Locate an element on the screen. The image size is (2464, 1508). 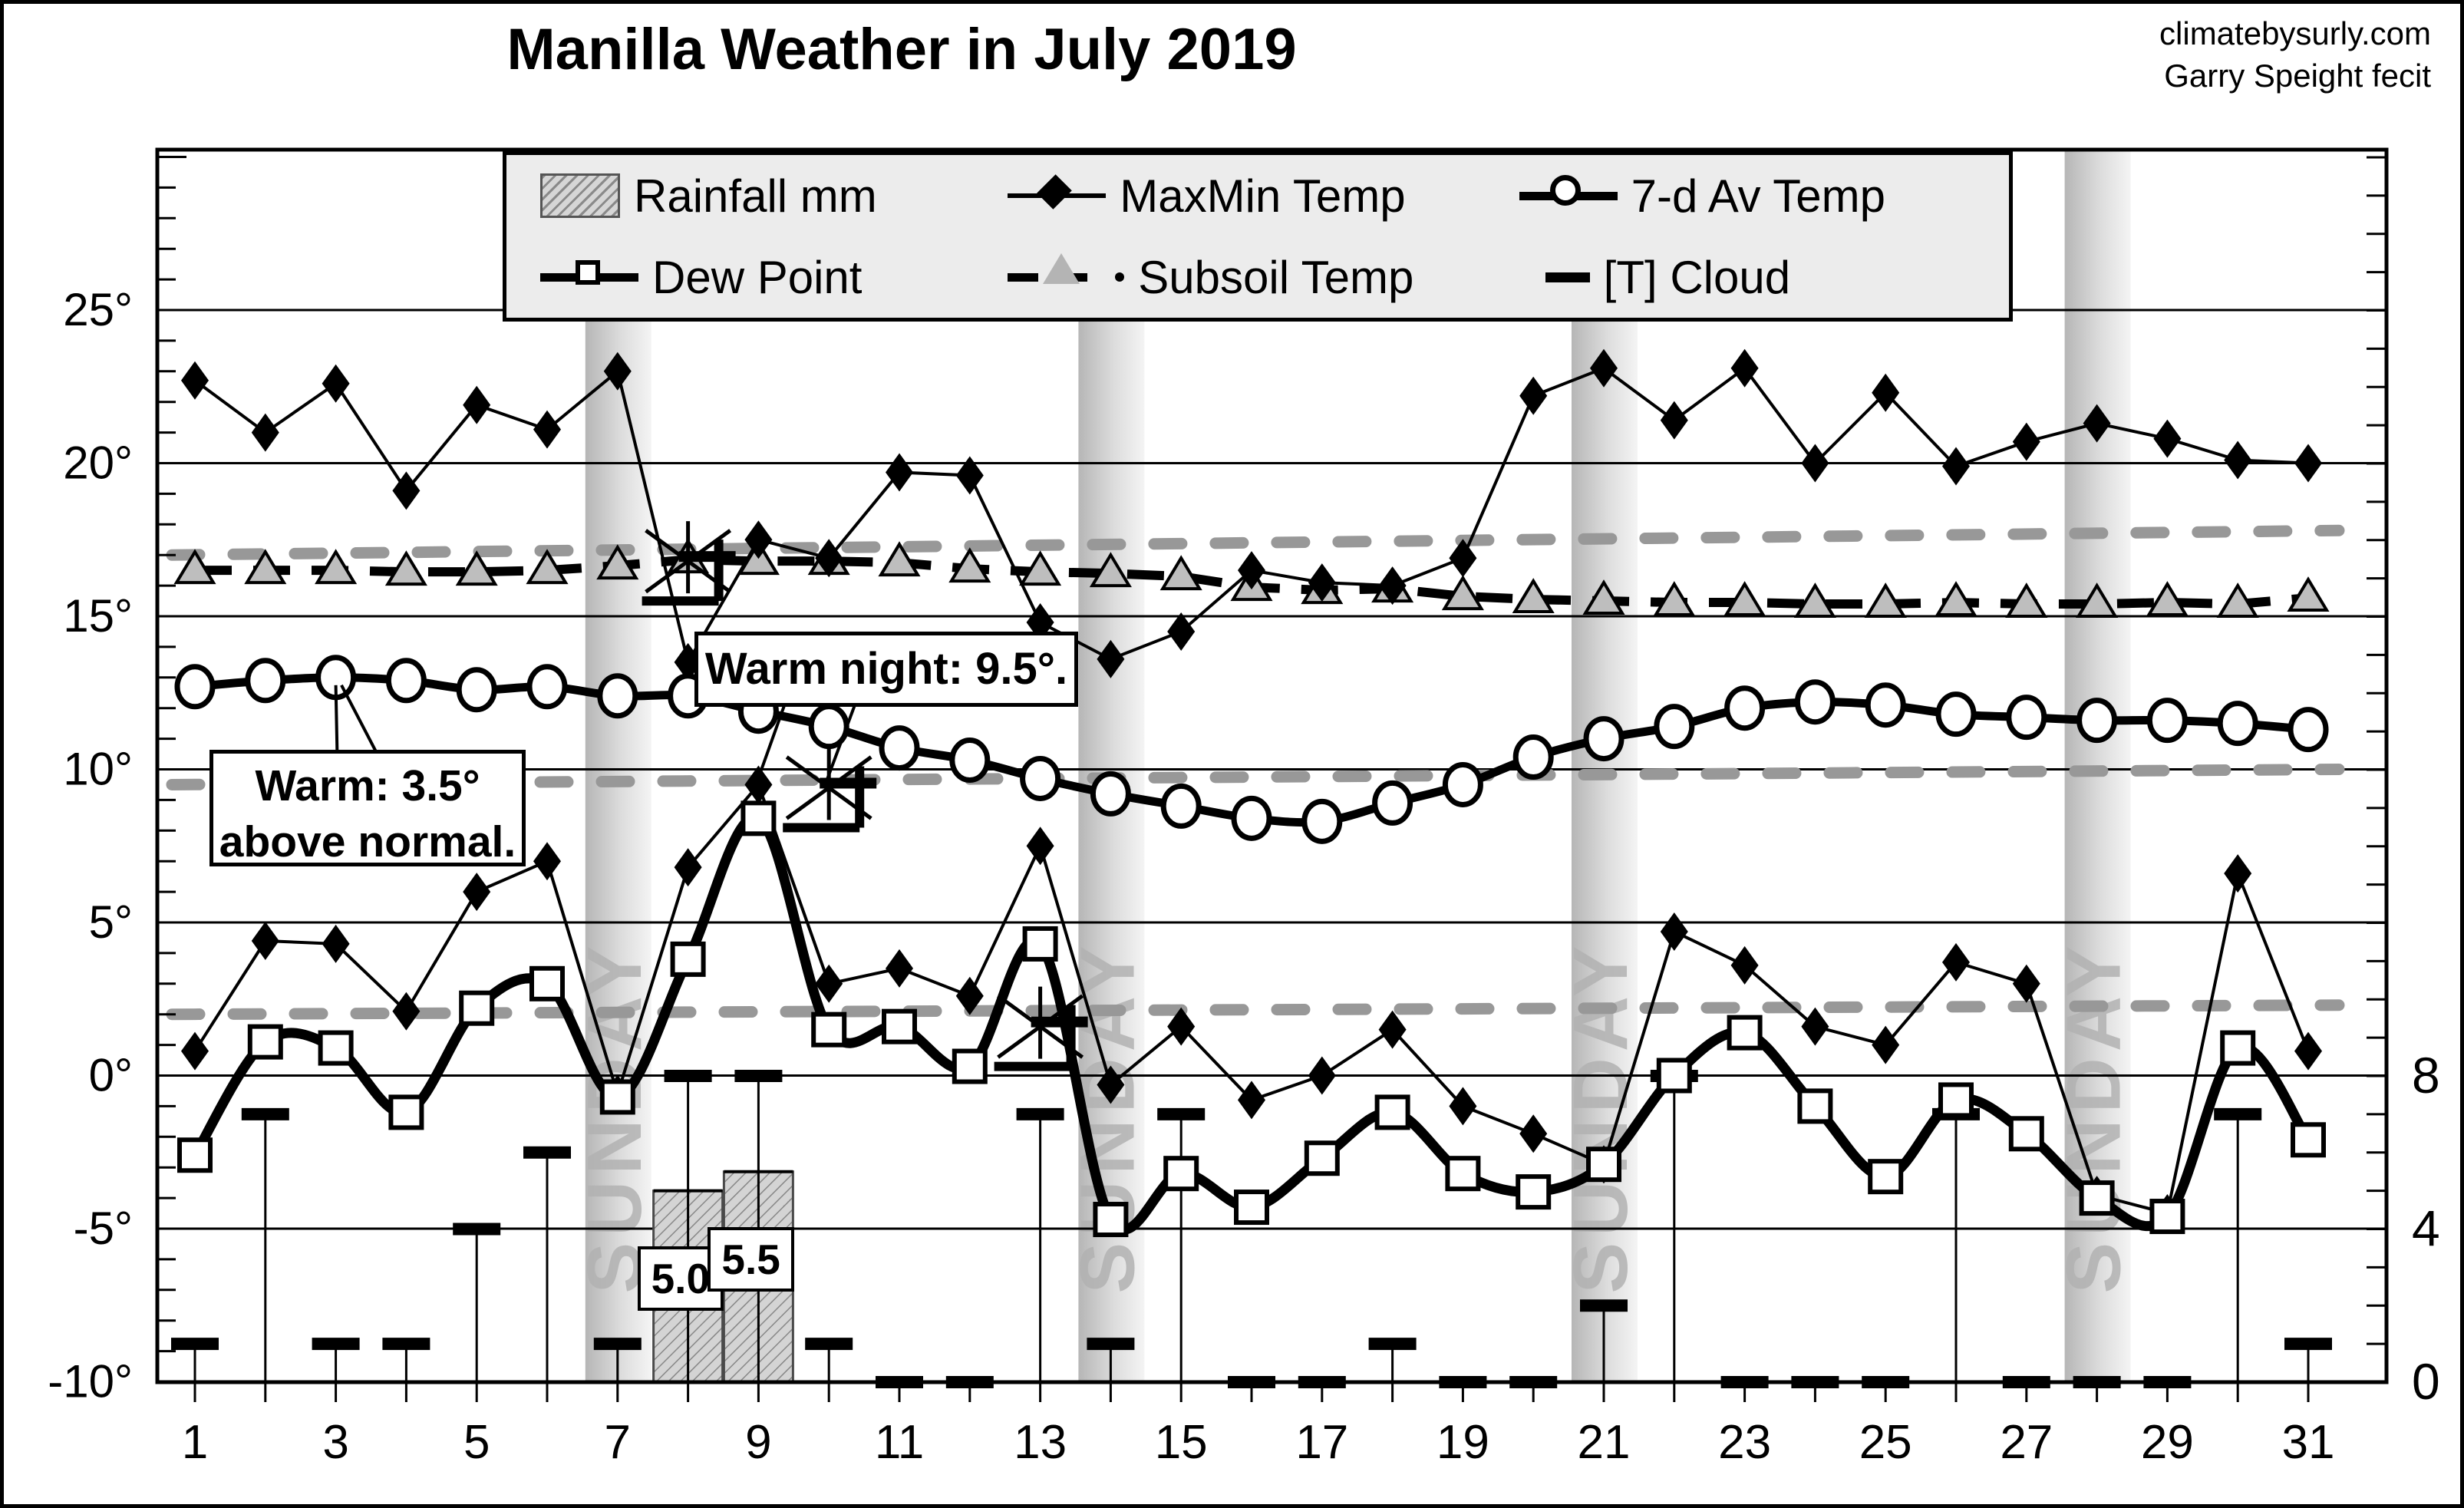
legend-label: Dew Point is located at coordinates (758, 277).